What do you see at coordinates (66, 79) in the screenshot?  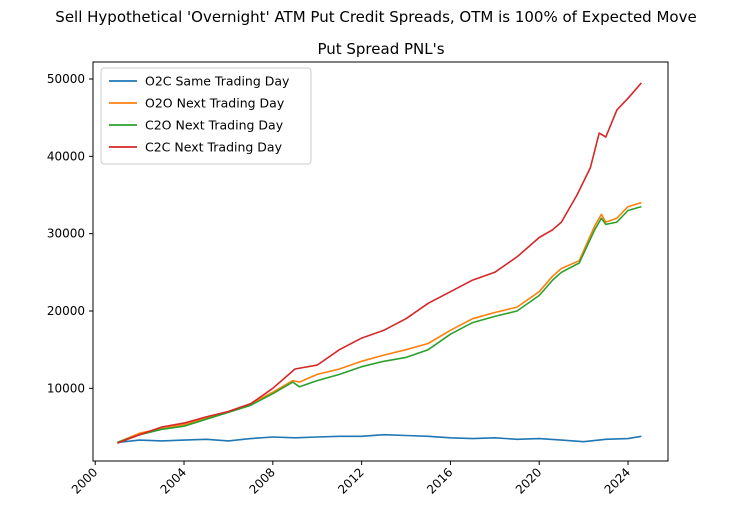 I see `y-tick-label-50000: 50000` at bounding box center [66, 79].